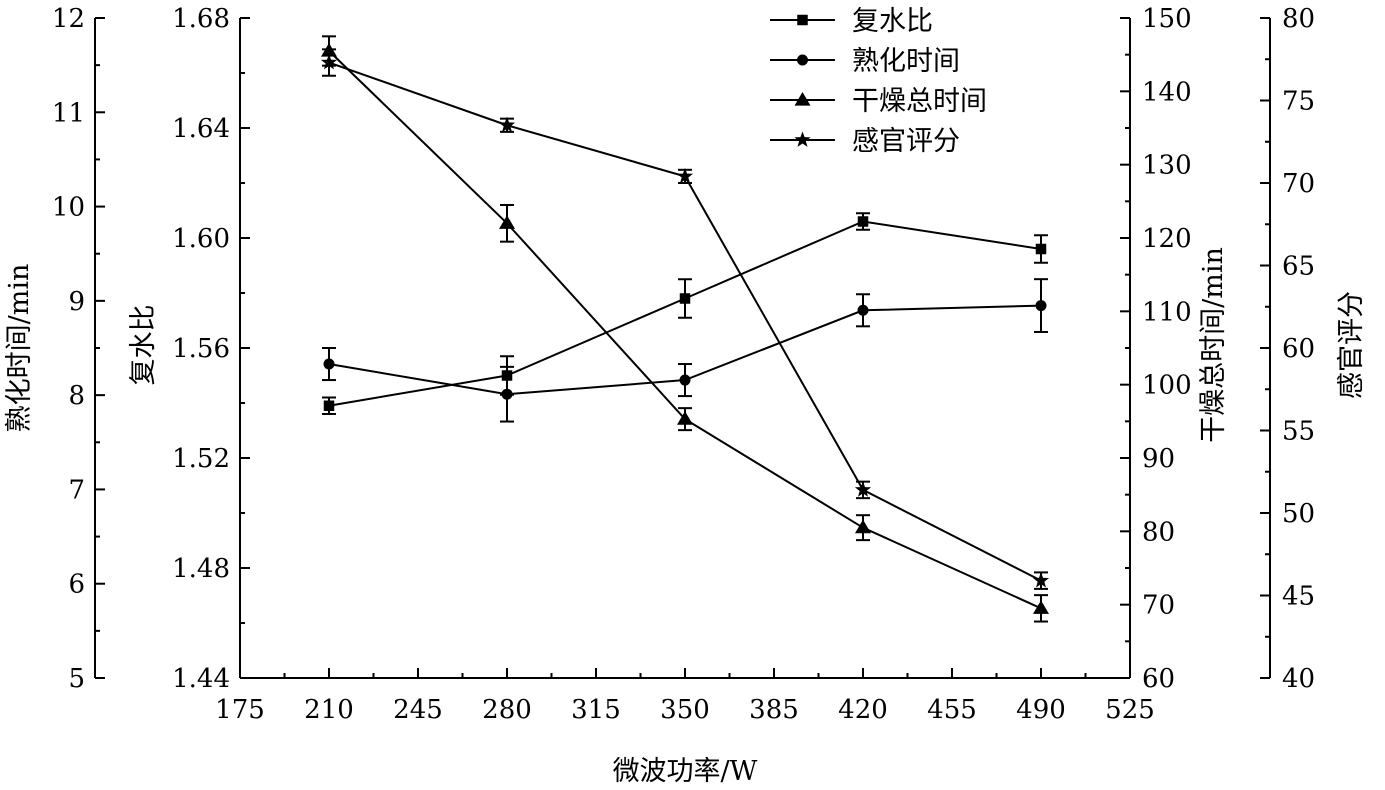  I want to click on x-tick-label: 490, so click(1041, 710).